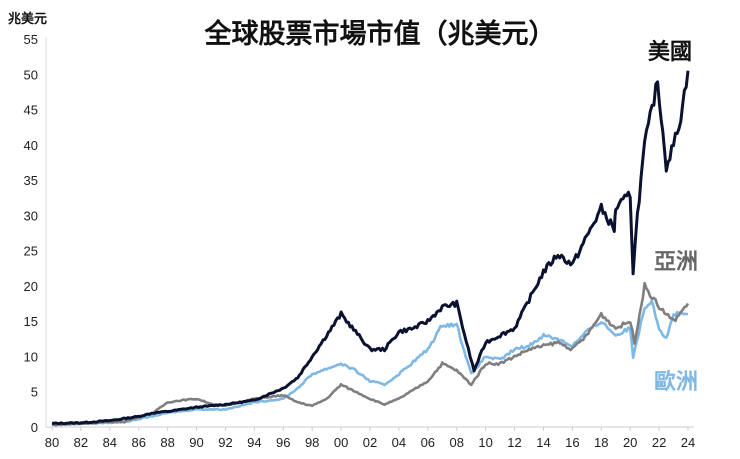 Image resolution: width=740 pixels, height=459 pixels. I want to click on y-tick-label: 35, so click(31, 180).